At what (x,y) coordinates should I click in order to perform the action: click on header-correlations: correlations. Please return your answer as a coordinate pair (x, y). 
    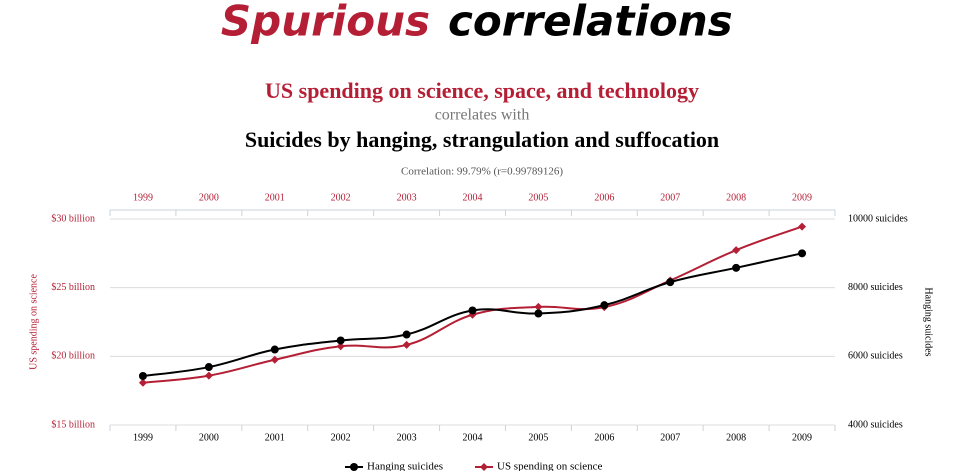
    Looking at the image, I should click on (590, 23).